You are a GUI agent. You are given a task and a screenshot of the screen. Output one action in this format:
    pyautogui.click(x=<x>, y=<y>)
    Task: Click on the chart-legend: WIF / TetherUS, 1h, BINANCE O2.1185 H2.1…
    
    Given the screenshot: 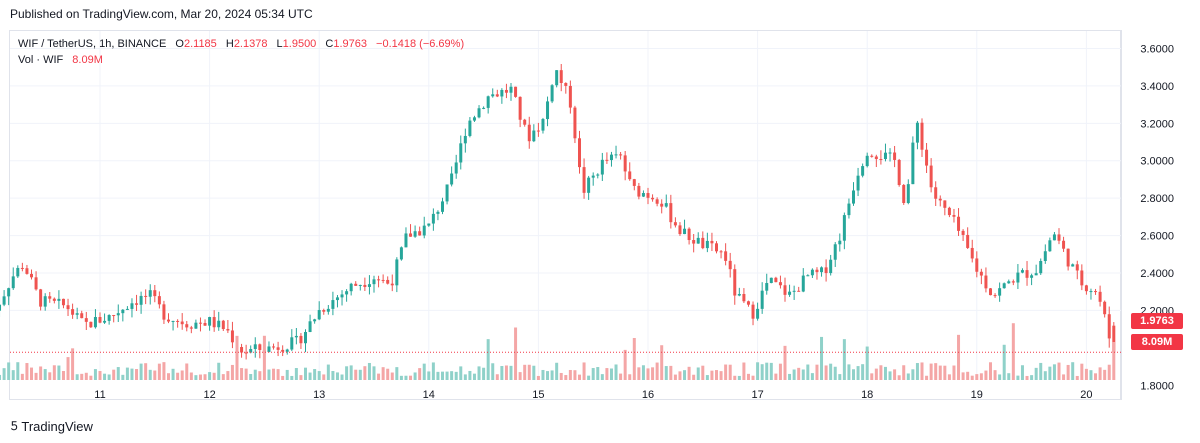 What is the action you would take?
    pyautogui.click(x=241, y=52)
    